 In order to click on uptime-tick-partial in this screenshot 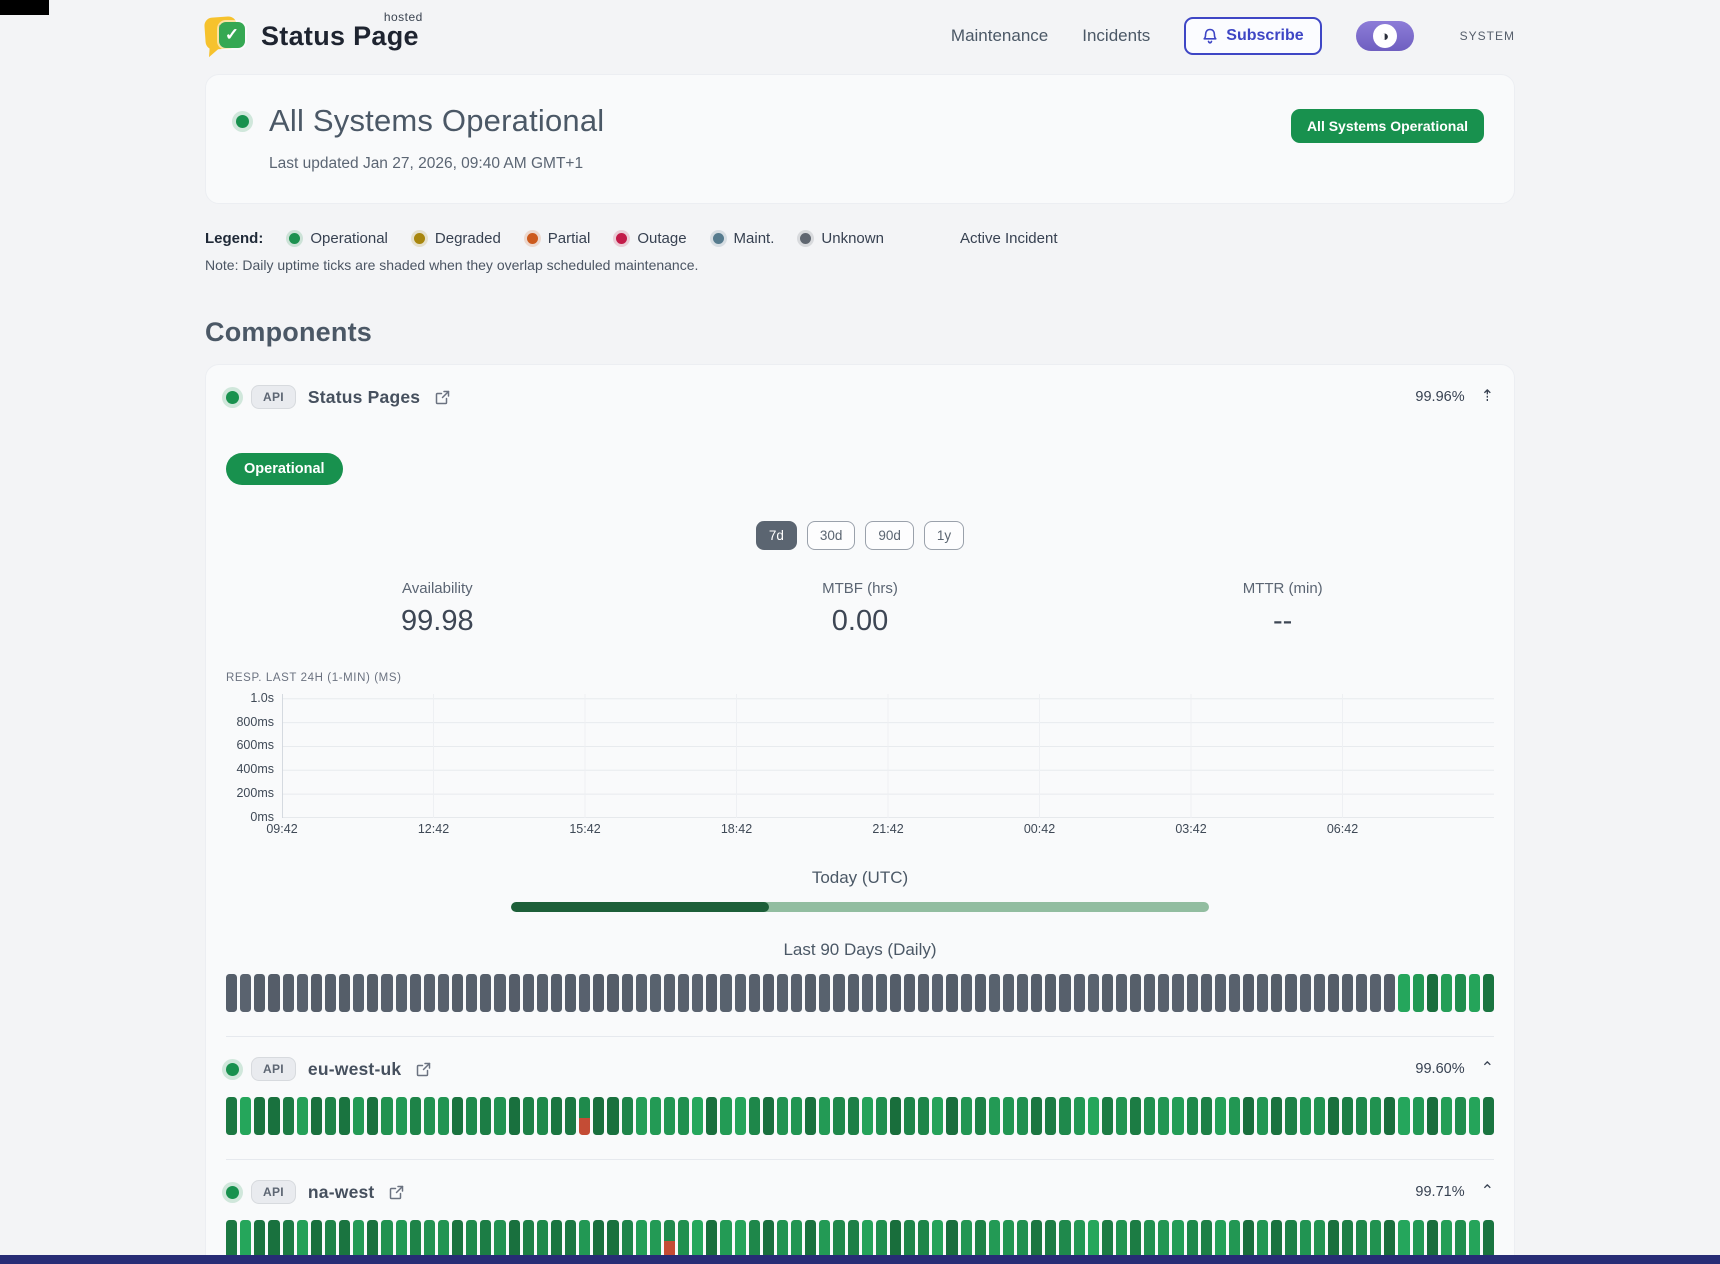, I will do `click(585, 1116)`.